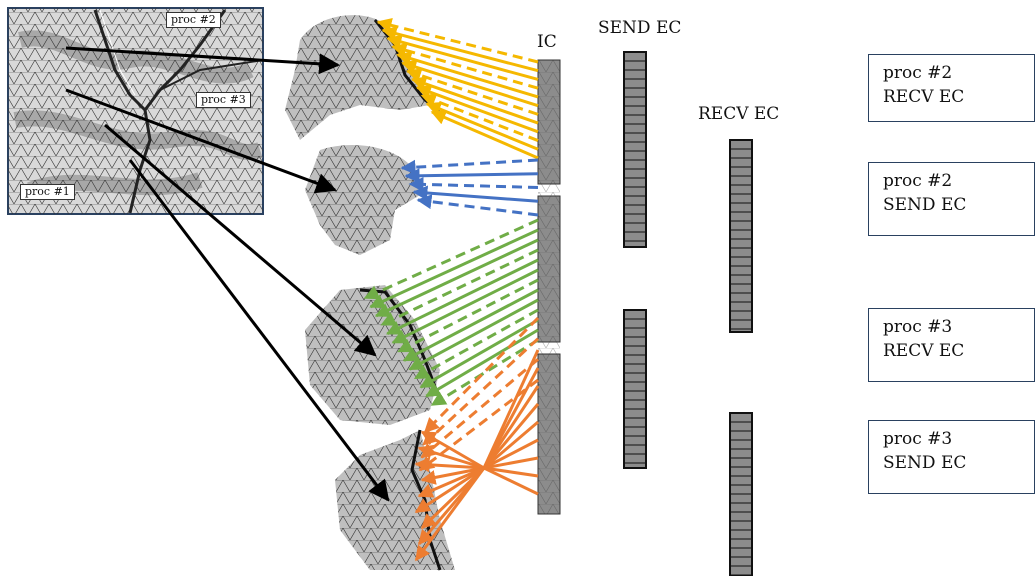 This screenshot has height=576, width=1035. I want to click on box-proc2-send: proc #2 SEND EC, so click(951, 199).